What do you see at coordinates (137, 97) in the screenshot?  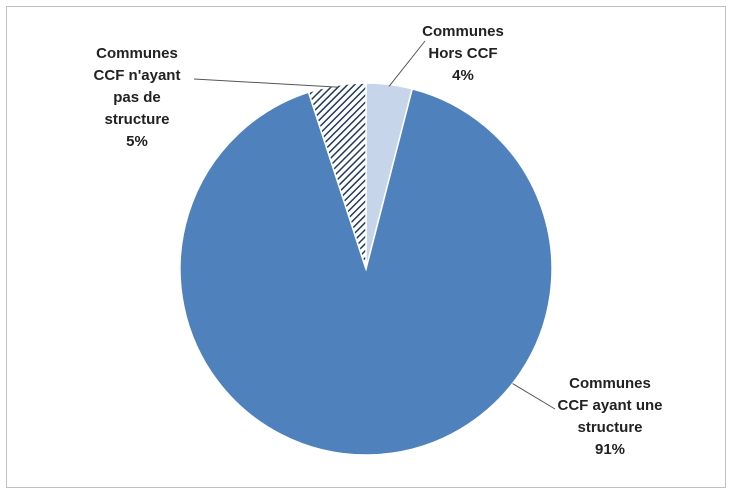 I see `slice-label-ccf-sans-structure: Communes CCF n'ayant pas de structure 5%` at bounding box center [137, 97].